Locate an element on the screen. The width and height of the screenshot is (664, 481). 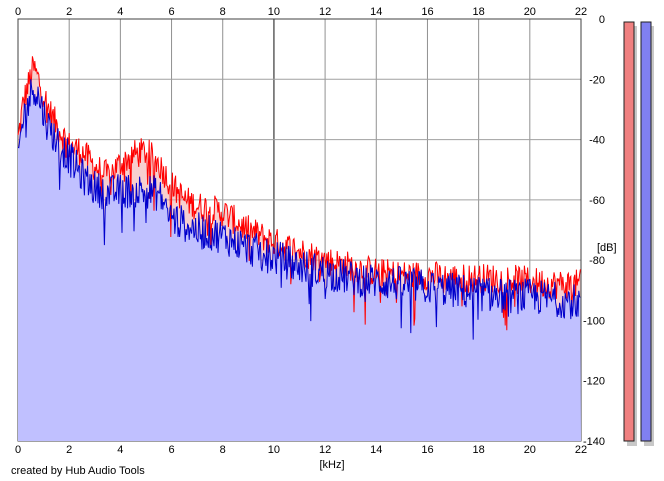
x-tick-label-bottom: 18 is located at coordinates (479, 450).